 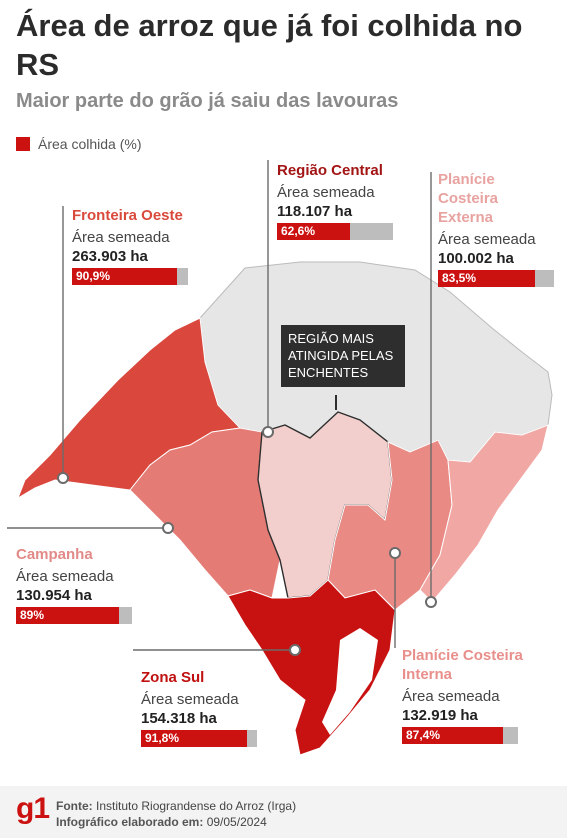 What do you see at coordinates (130, 822) in the screenshot?
I see `made-label: Infográfico elaborado em:` at bounding box center [130, 822].